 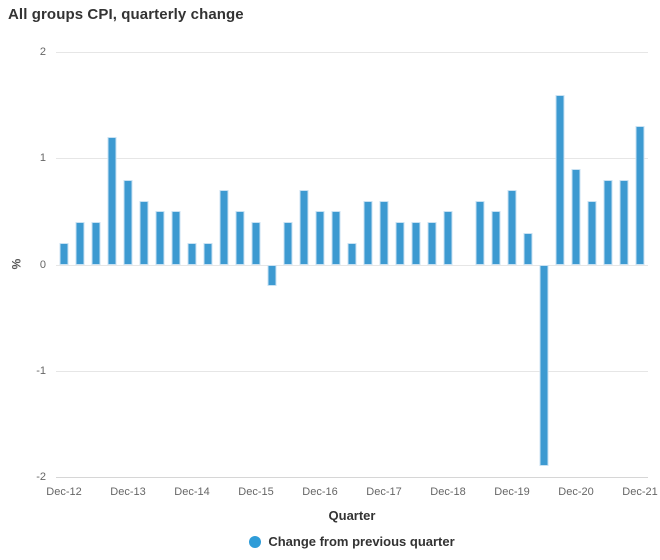 What do you see at coordinates (361, 541) in the screenshot?
I see `legend-label: Change from previous quarter` at bounding box center [361, 541].